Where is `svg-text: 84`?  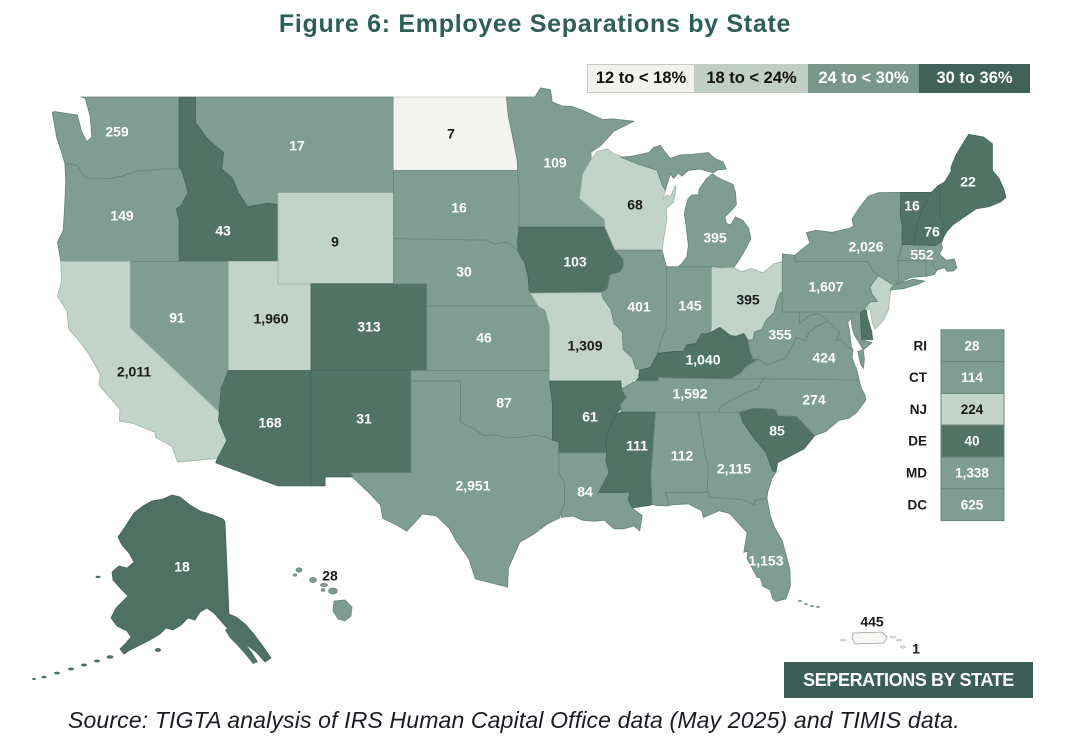 svg-text: 84 is located at coordinates (585, 492).